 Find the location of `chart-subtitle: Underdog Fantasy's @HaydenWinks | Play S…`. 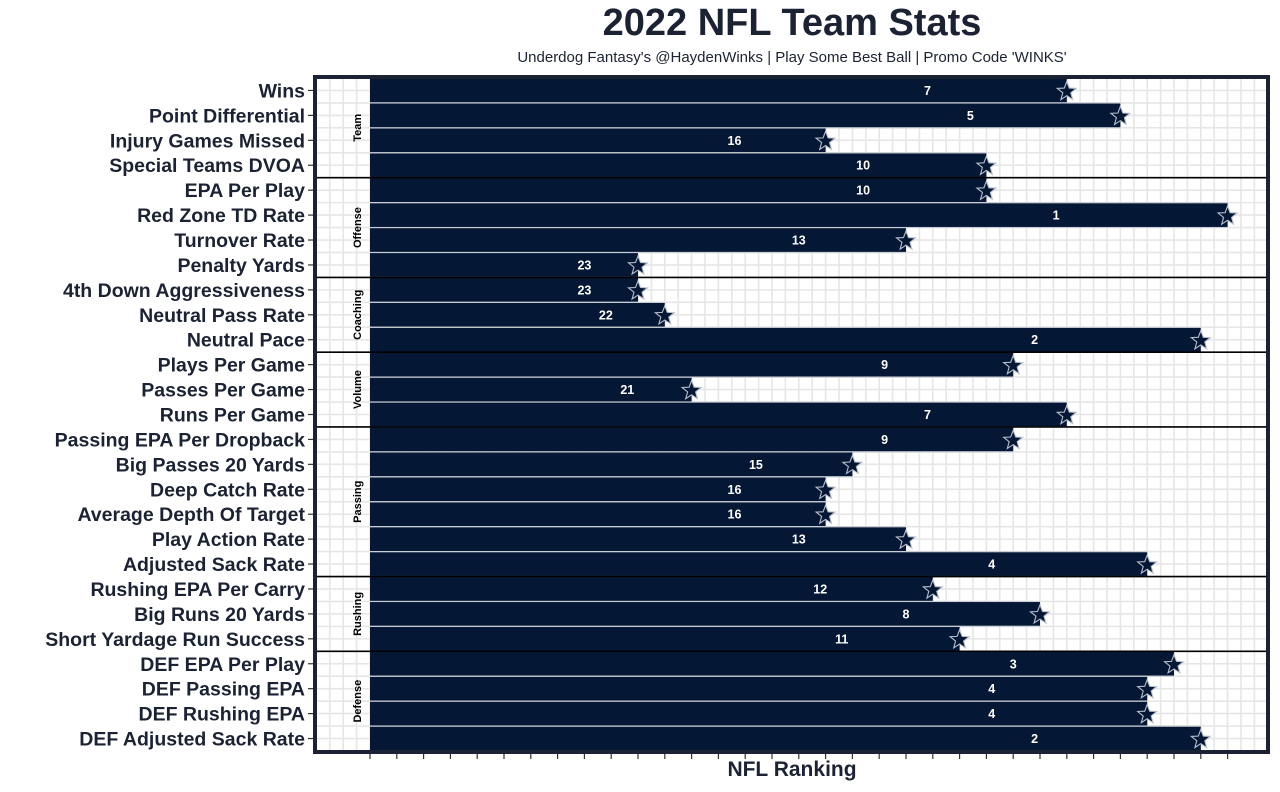

chart-subtitle: Underdog Fantasy's @HaydenWinks | Play S… is located at coordinates (792, 57).